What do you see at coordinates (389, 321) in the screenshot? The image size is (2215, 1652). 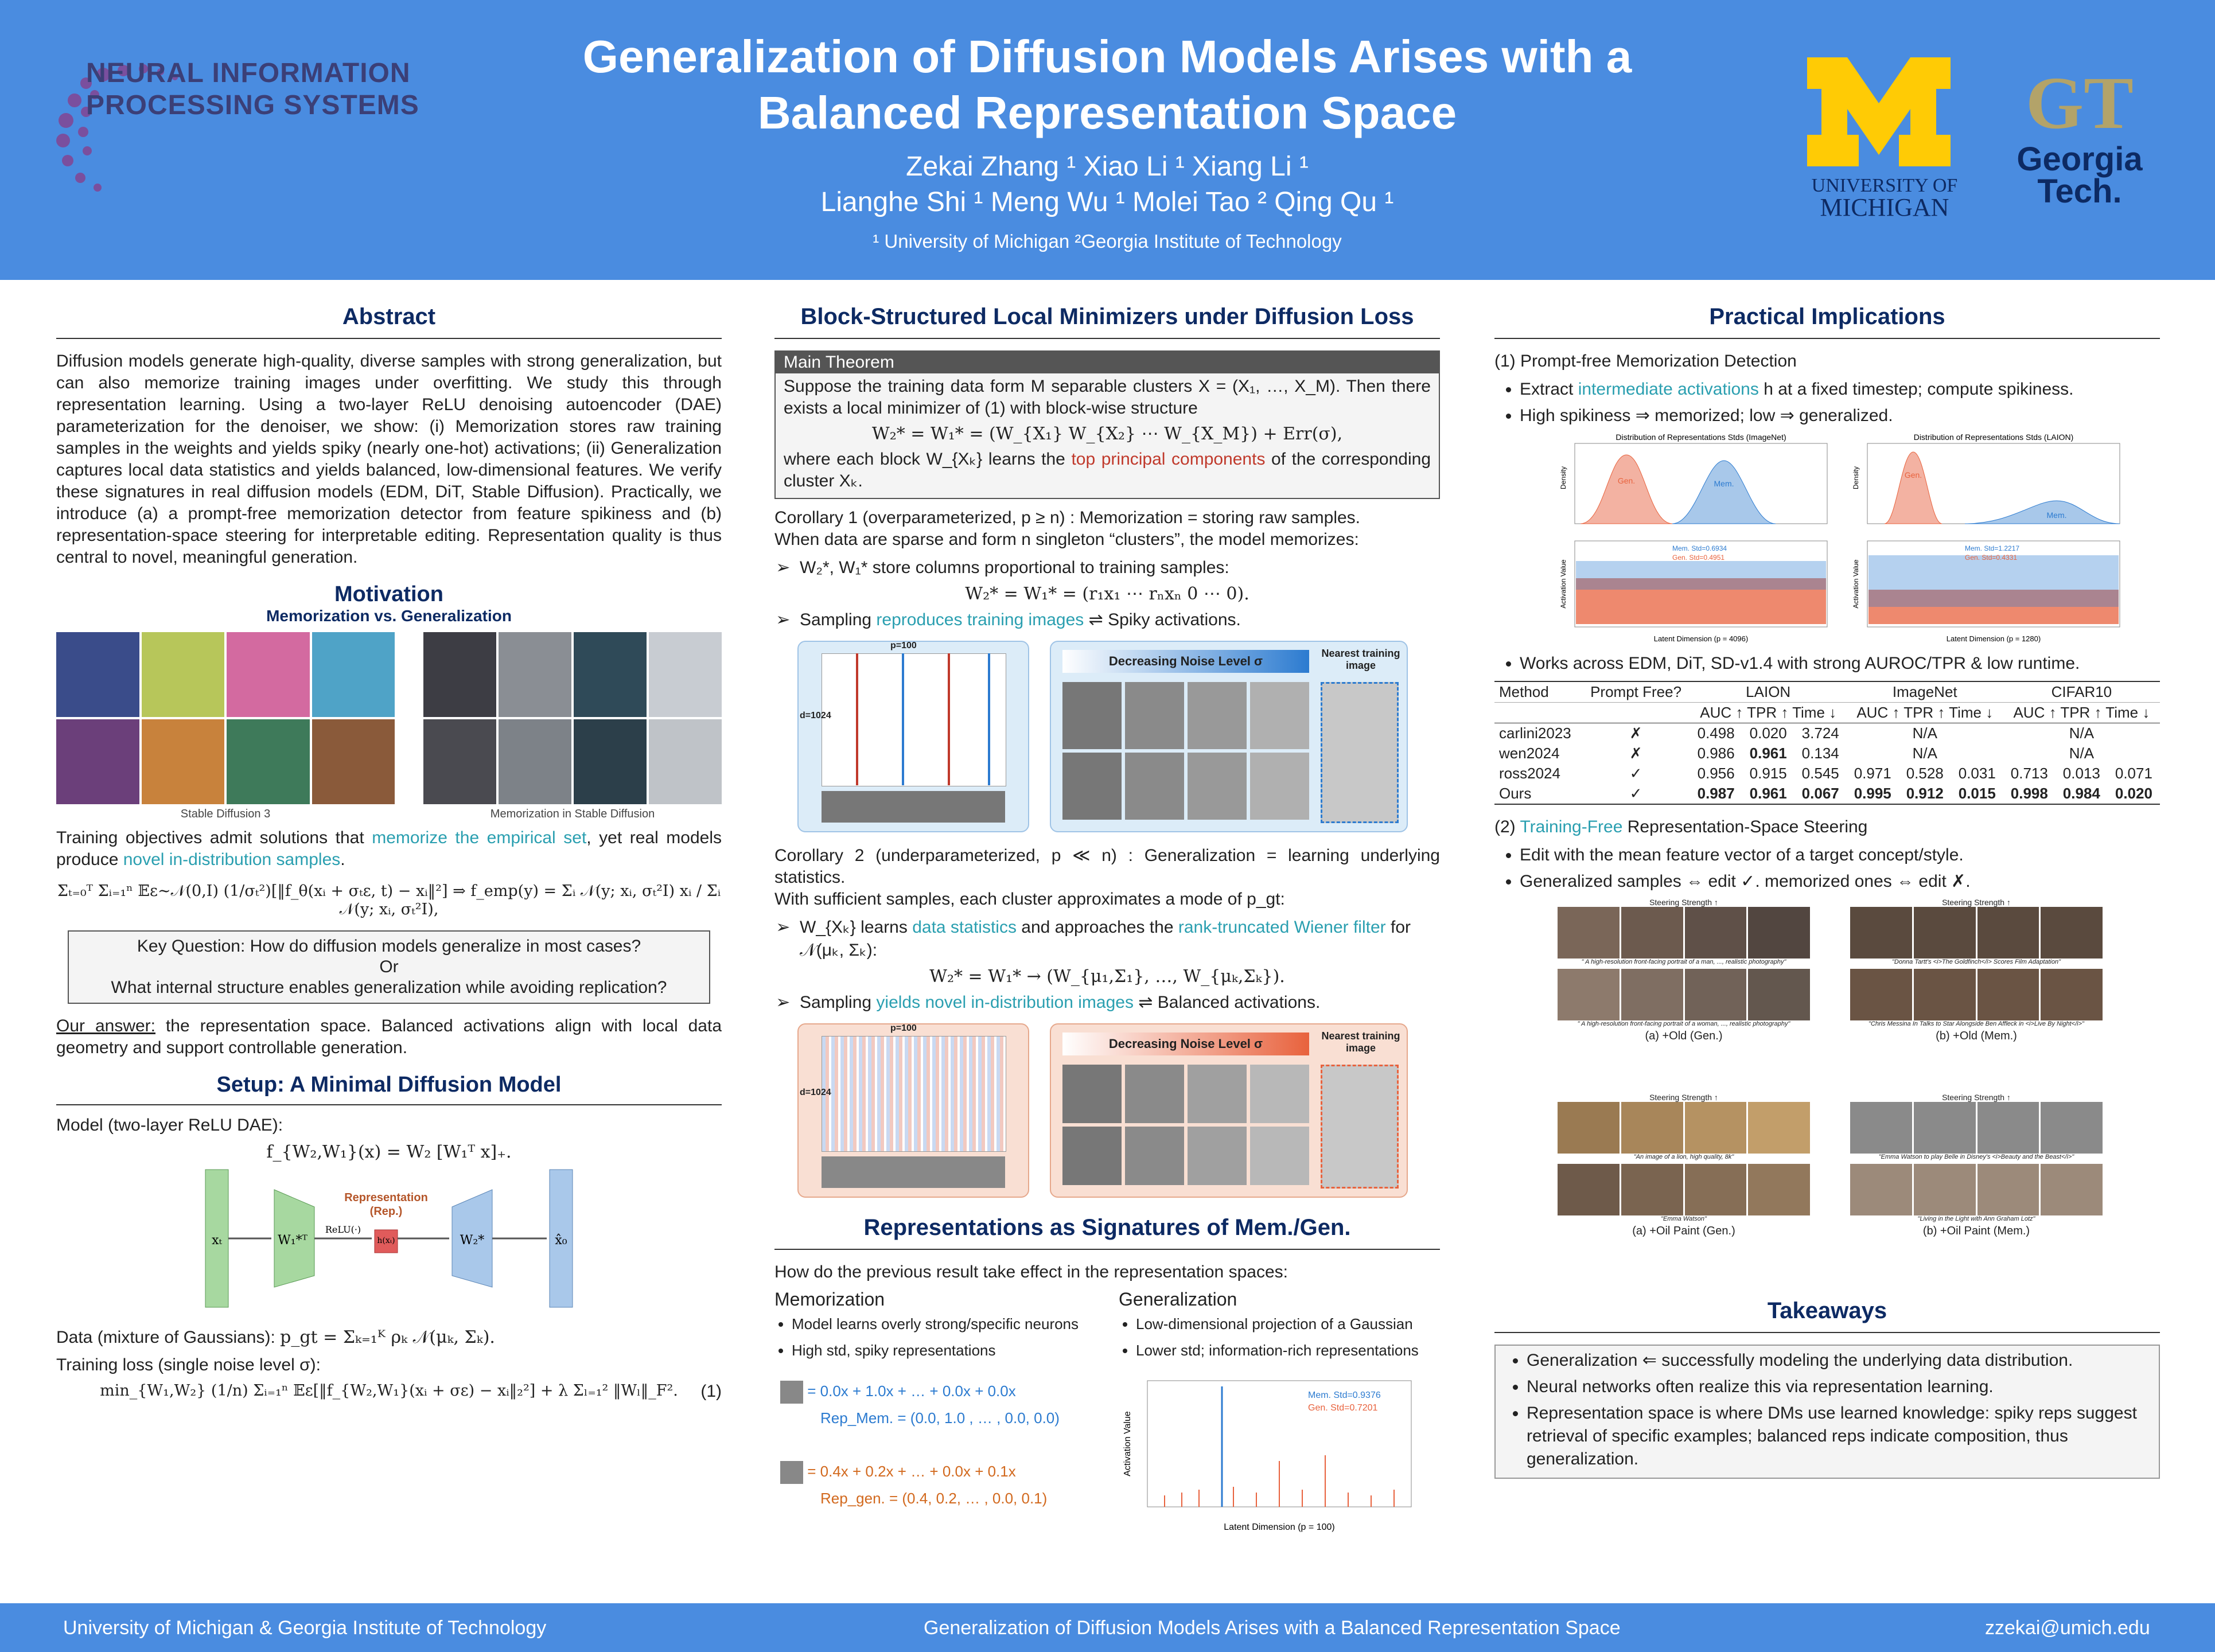 I see `abstract-title: Abstract` at bounding box center [389, 321].